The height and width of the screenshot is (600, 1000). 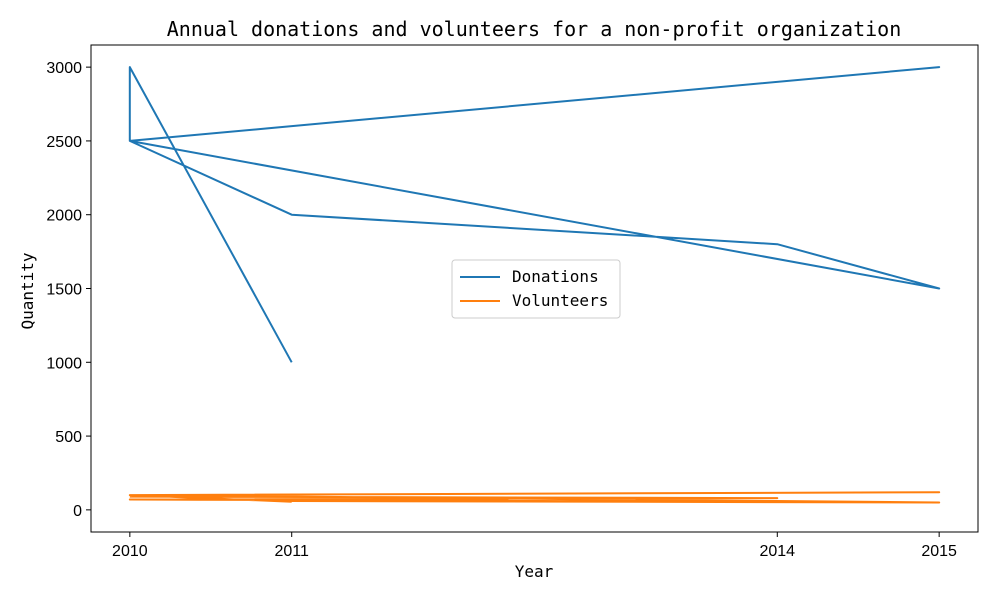 I want to click on y-tick-label: 500, so click(x=68, y=437).